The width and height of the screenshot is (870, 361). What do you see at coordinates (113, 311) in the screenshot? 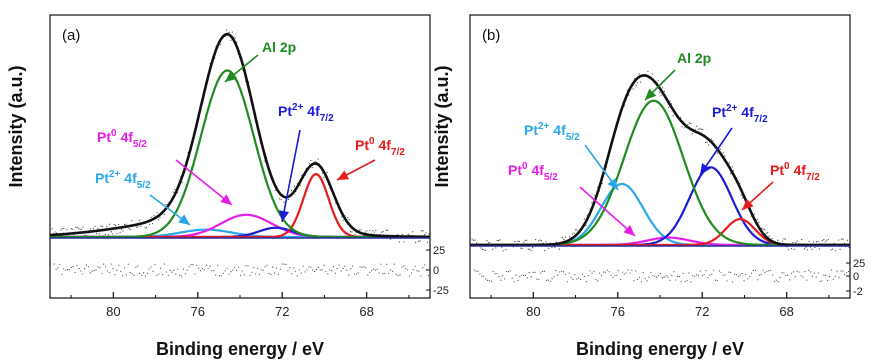
I see `x-tick-label: 80` at bounding box center [113, 311].